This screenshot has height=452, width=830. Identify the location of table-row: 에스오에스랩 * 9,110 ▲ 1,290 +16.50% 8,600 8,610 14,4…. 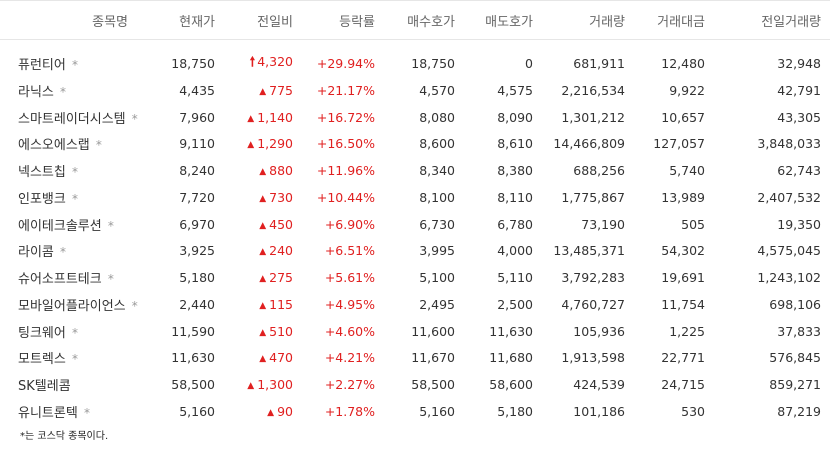
(415, 144).